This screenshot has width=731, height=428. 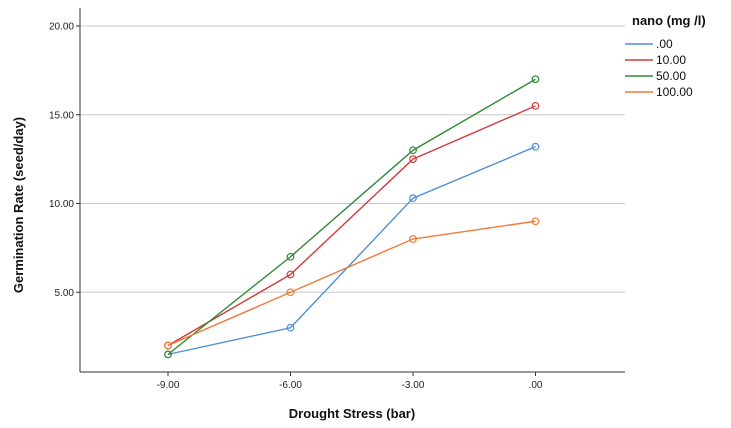 I want to click on legend-label: 50.00, so click(x=671, y=76).